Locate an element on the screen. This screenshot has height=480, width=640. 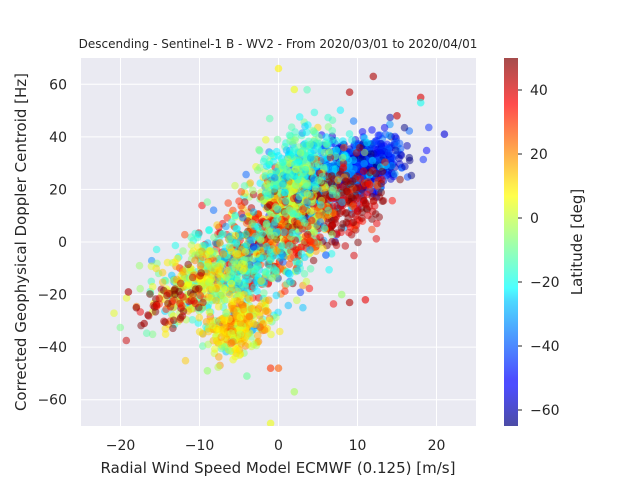
y-tick-label: 40 is located at coordinates (58, 138).